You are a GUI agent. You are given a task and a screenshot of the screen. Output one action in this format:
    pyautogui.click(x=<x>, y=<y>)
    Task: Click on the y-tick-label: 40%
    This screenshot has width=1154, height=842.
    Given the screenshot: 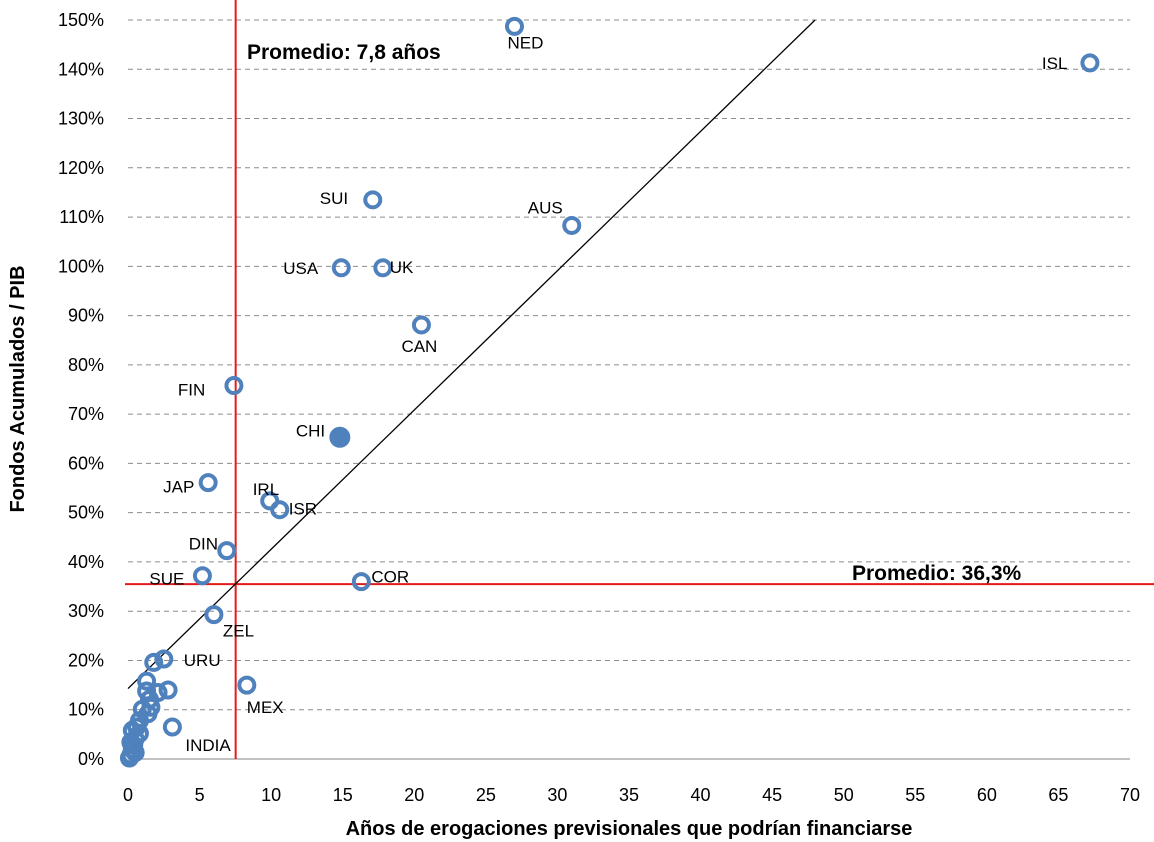 What is the action you would take?
    pyautogui.click(x=86, y=562)
    